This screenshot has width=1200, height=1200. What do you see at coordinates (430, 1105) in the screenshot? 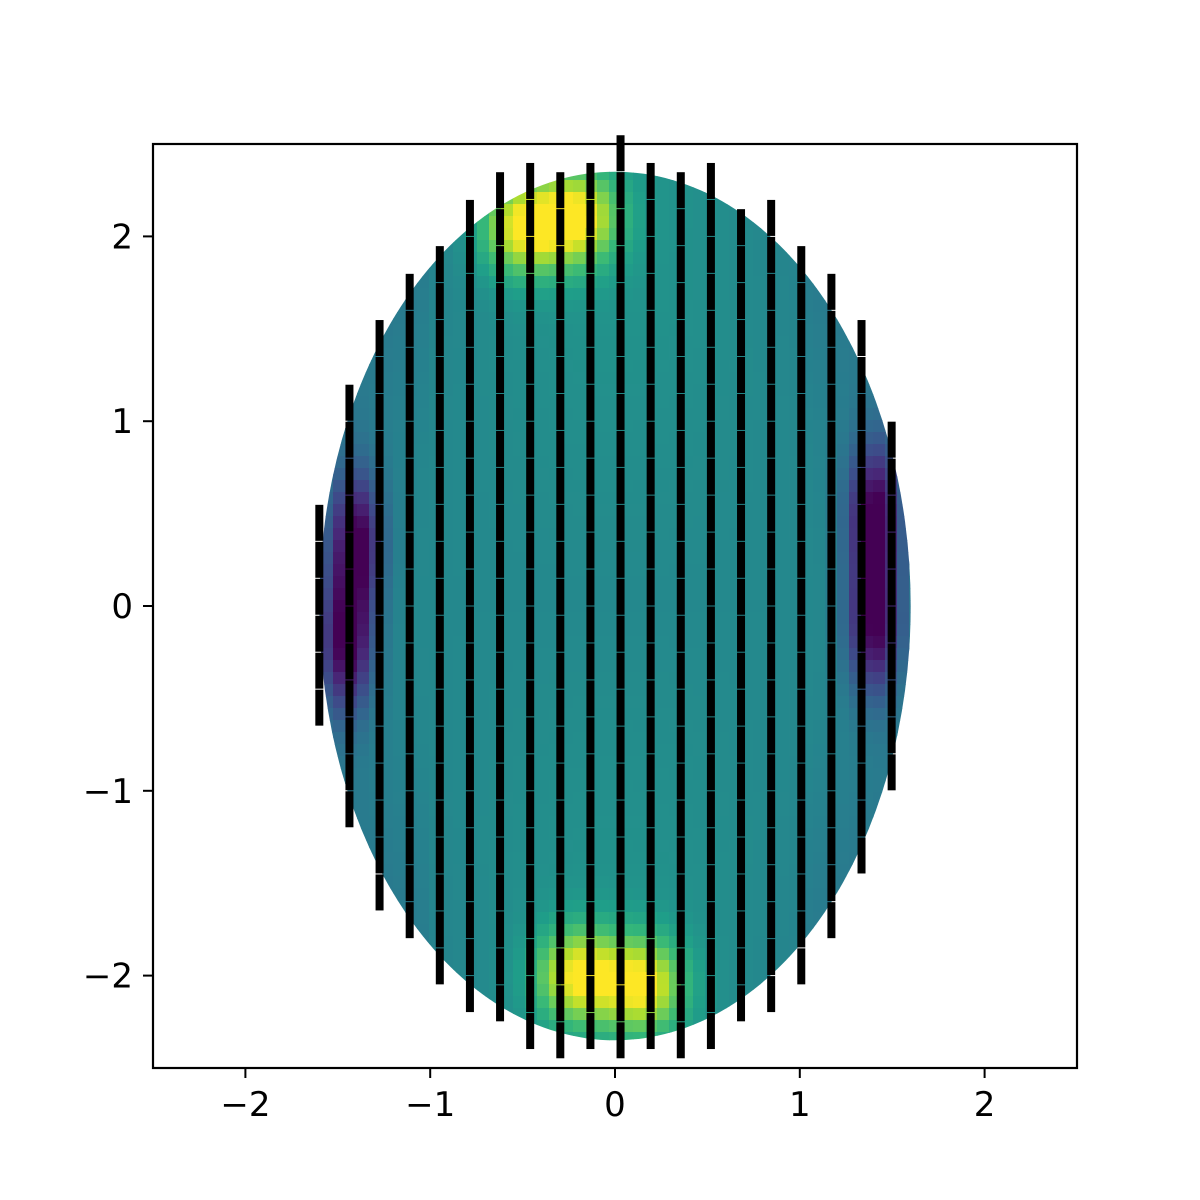
I see `x-tick-label: −1` at bounding box center [430, 1105].